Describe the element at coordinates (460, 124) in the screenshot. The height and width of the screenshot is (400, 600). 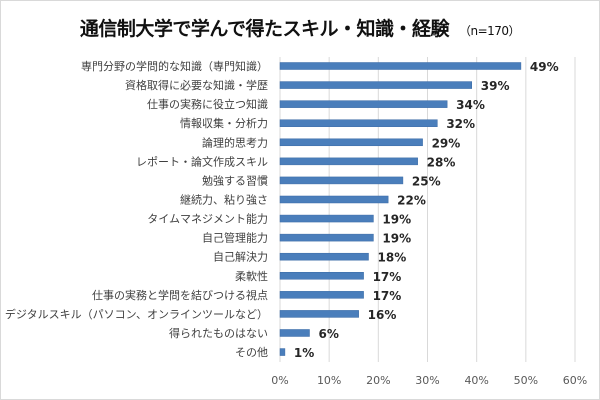
I see `data-label: 32%` at that location.